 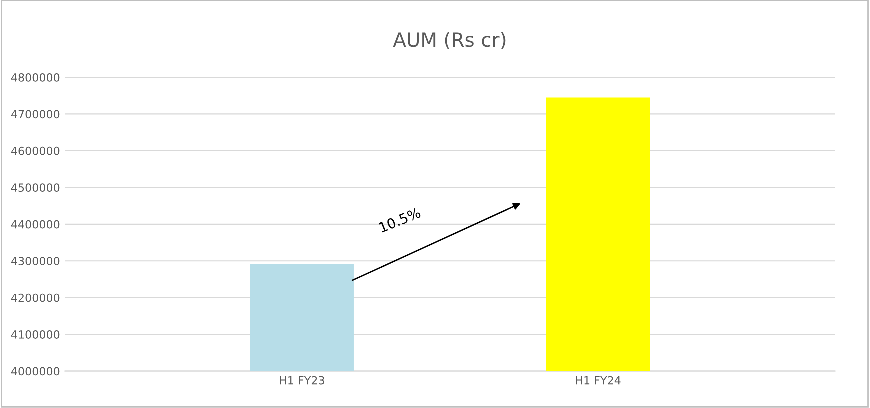 I want to click on y-tick-label: 4700000, so click(x=35, y=114).